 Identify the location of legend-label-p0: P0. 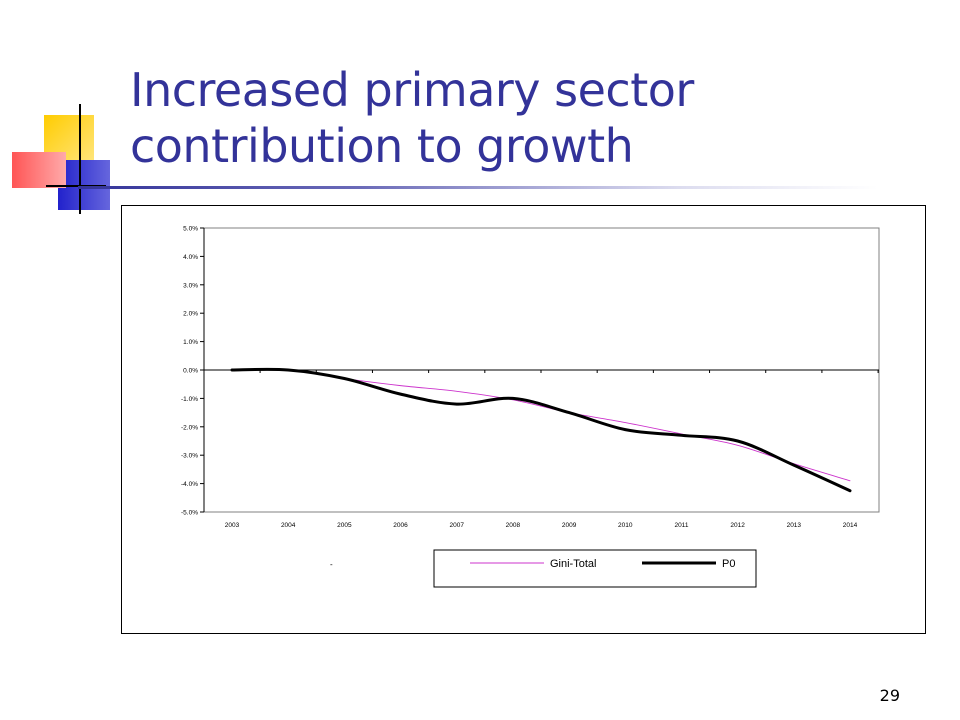
(728, 564).